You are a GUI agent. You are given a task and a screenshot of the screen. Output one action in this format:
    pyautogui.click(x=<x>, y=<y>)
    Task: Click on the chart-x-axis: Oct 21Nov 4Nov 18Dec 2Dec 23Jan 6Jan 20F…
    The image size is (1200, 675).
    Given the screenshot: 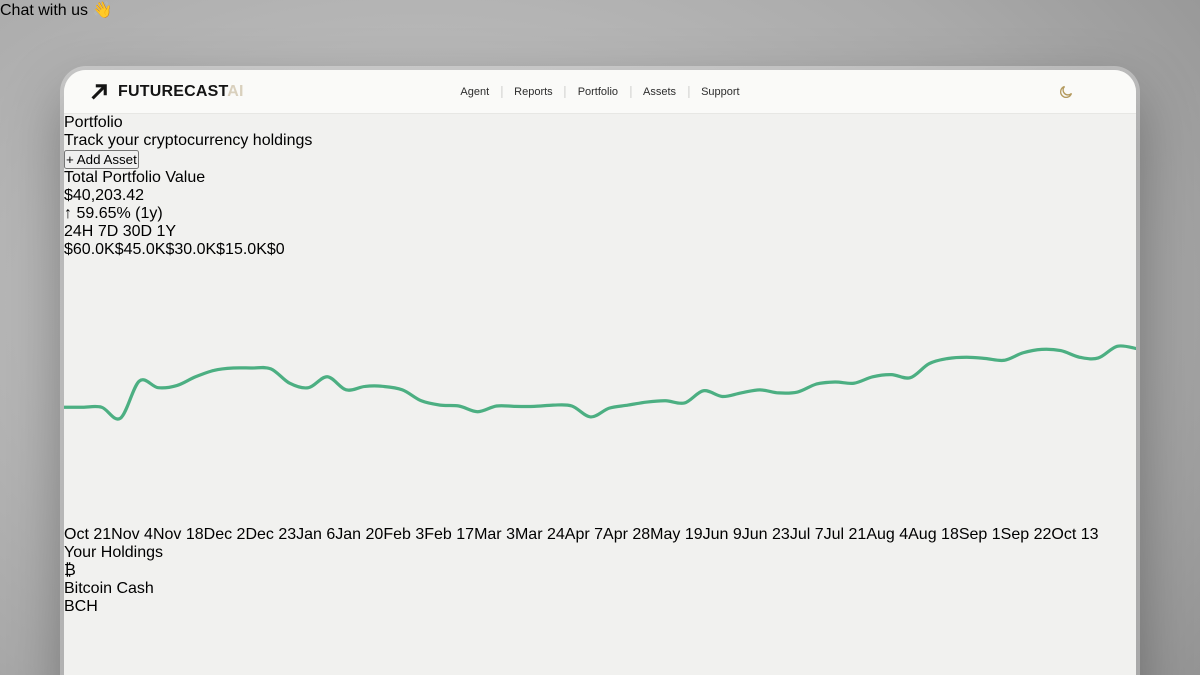 What is the action you would take?
    pyautogui.click(x=600, y=535)
    